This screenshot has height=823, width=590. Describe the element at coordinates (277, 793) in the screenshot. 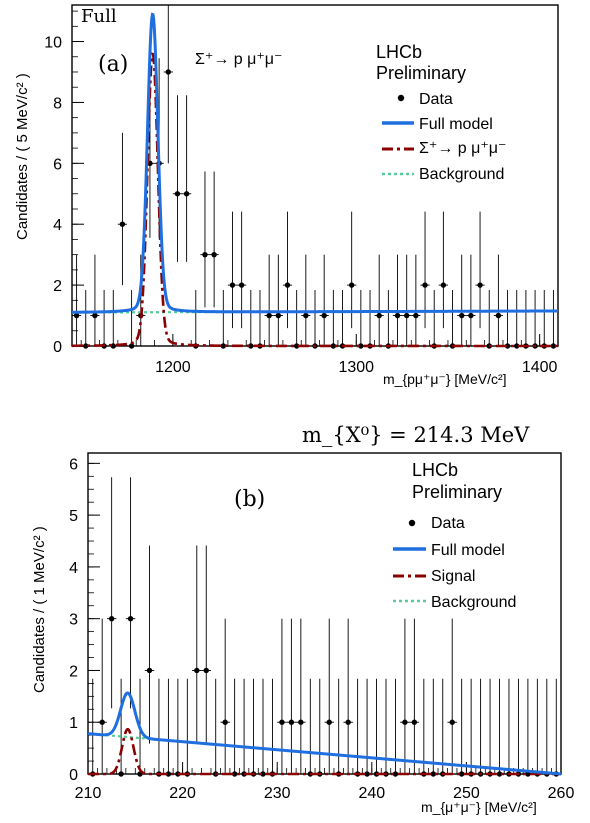

I see `x-tick-label: 230` at that location.